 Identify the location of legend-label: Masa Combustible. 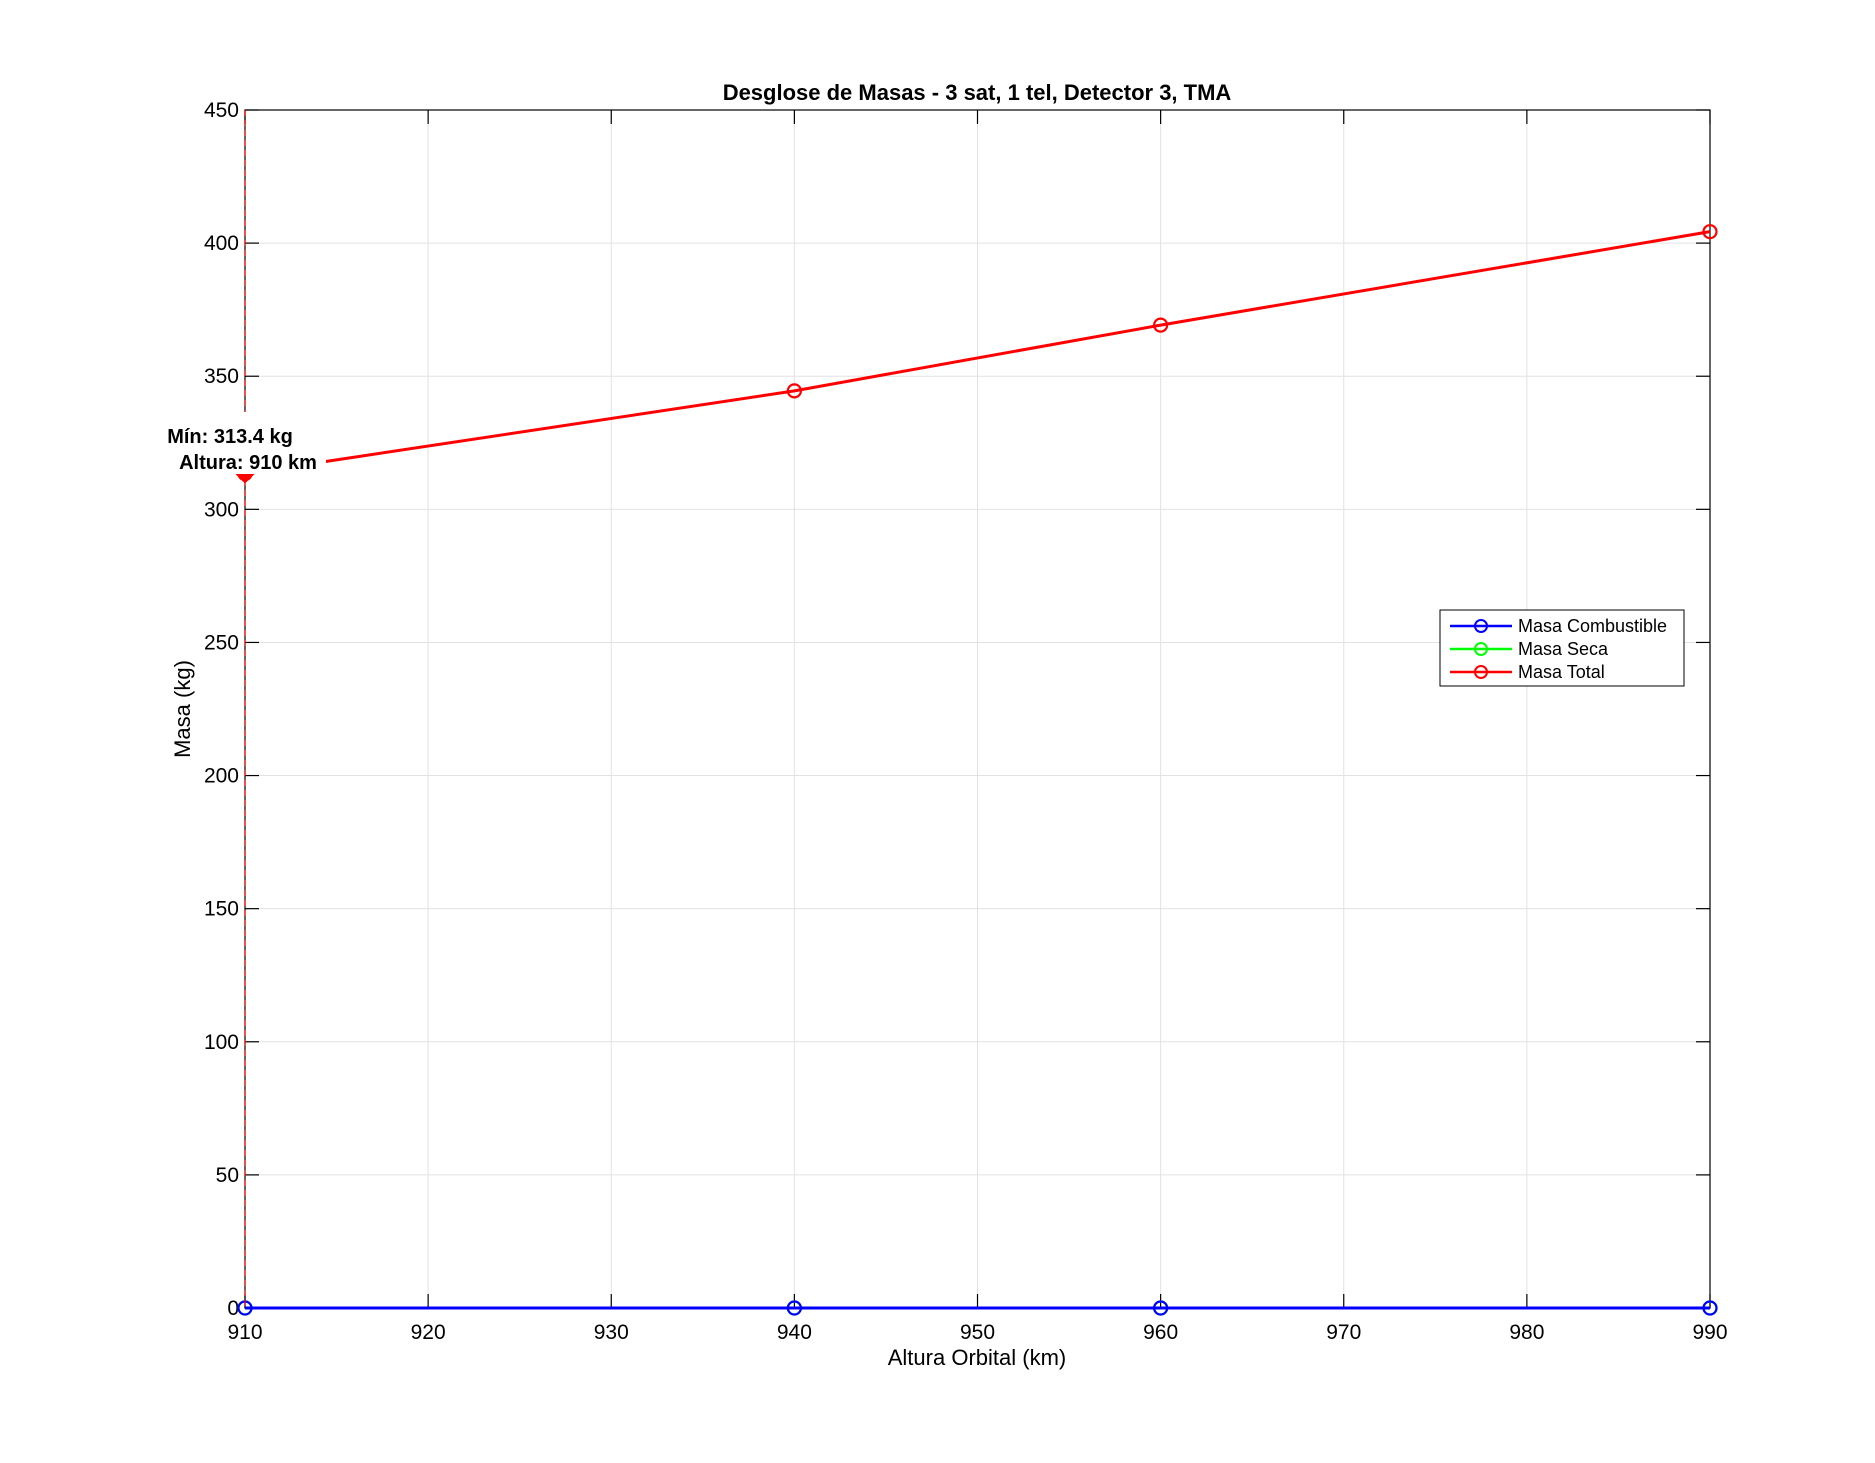
(1592, 626).